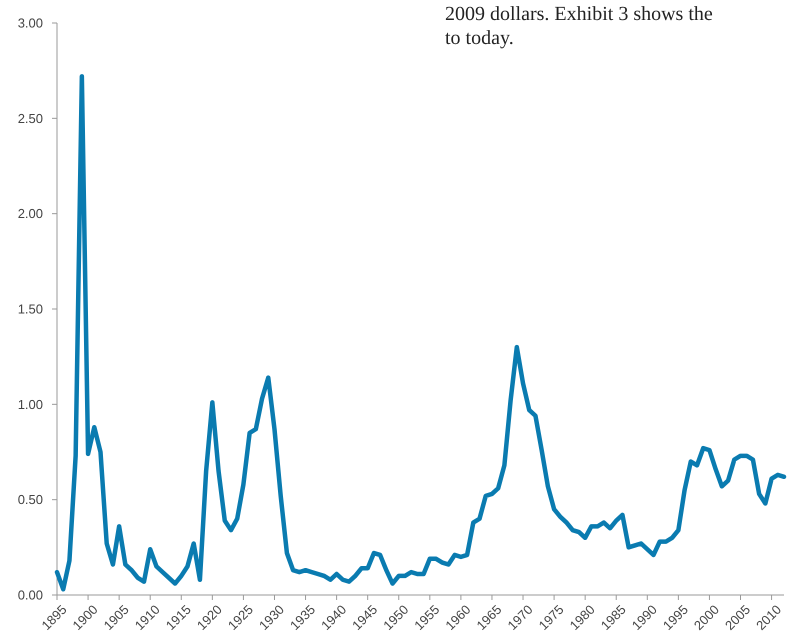 This screenshot has width=799, height=636. I want to click on y-tick-label: 2.50, so click(30, 118).